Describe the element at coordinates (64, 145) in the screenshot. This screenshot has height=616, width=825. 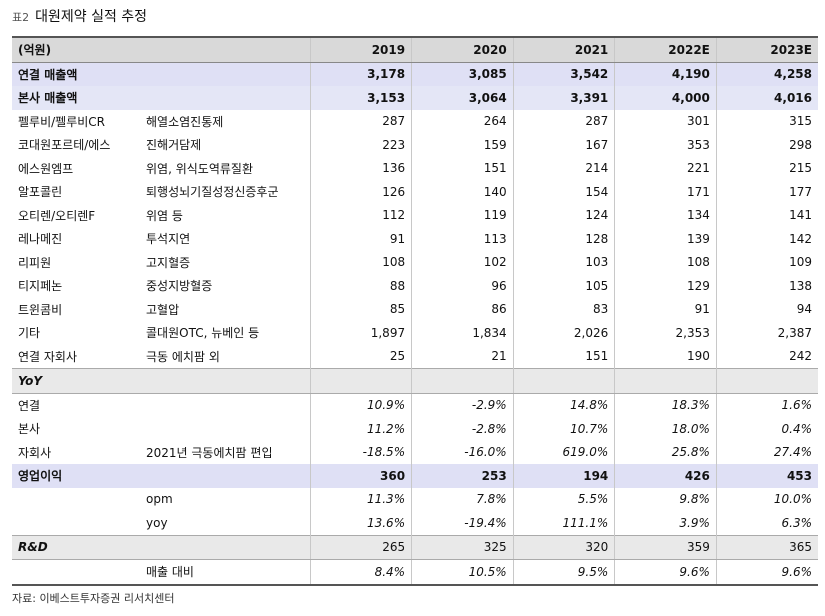
I see `row-label: 코대원포르테/에스` at that location.